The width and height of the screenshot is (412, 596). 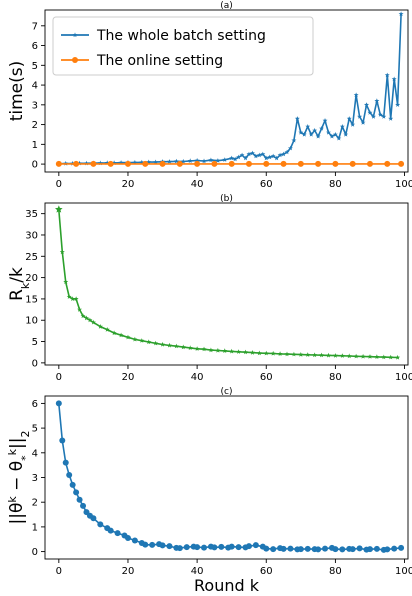 What do you see at coordinates (75, 60) in the screenshot?
I see `legend-marker` at bounding box center [75, 60].